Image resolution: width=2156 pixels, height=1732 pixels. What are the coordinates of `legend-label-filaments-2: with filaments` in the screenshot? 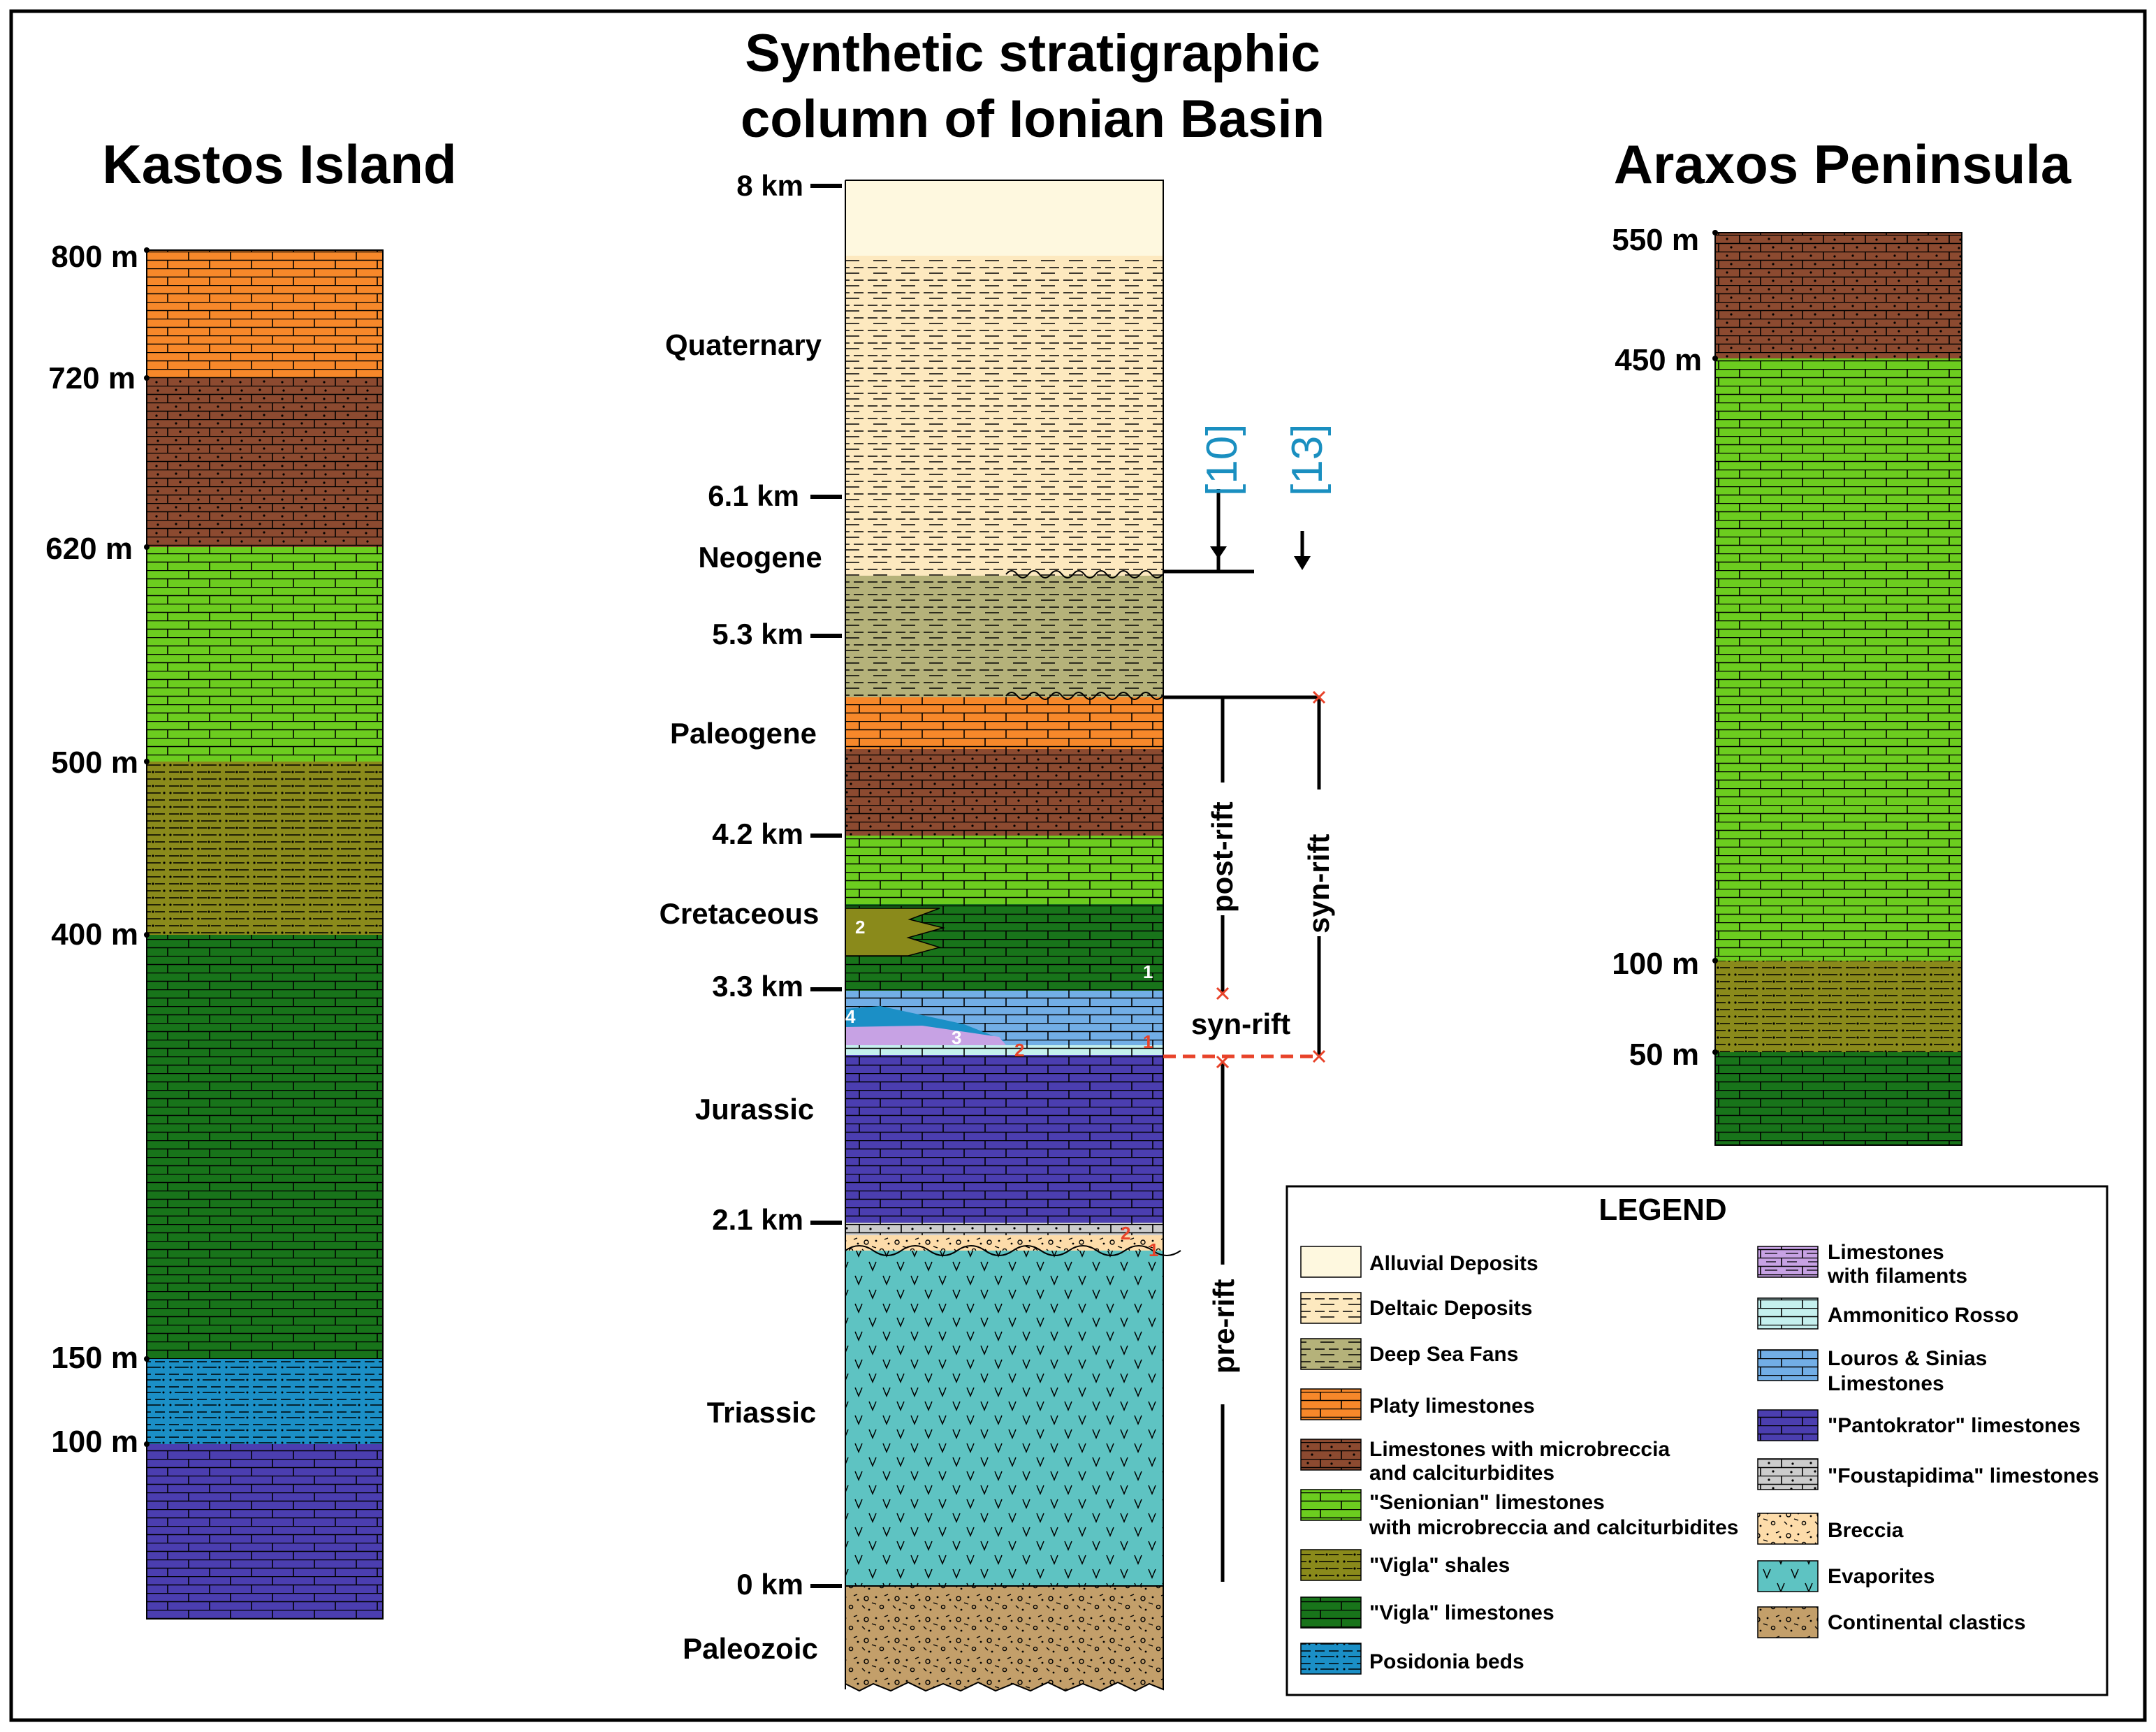 It's located at (1897, 1276).